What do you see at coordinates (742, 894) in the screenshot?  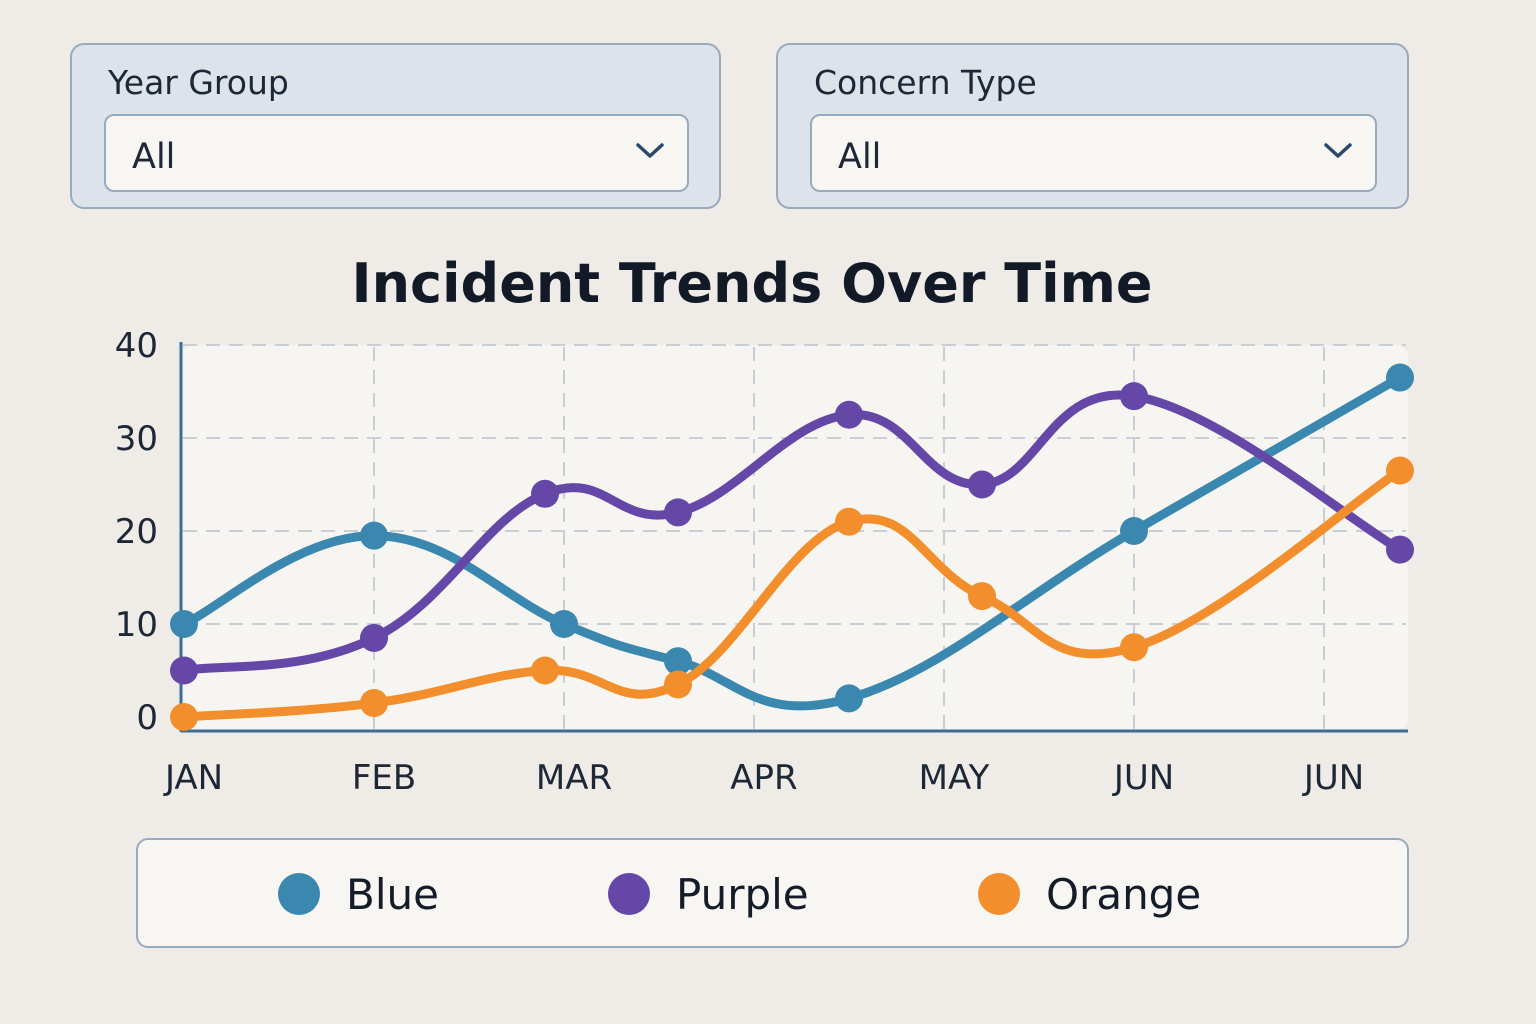 I see `legend-label-purple: Purple` at bounding box center [742, 894].